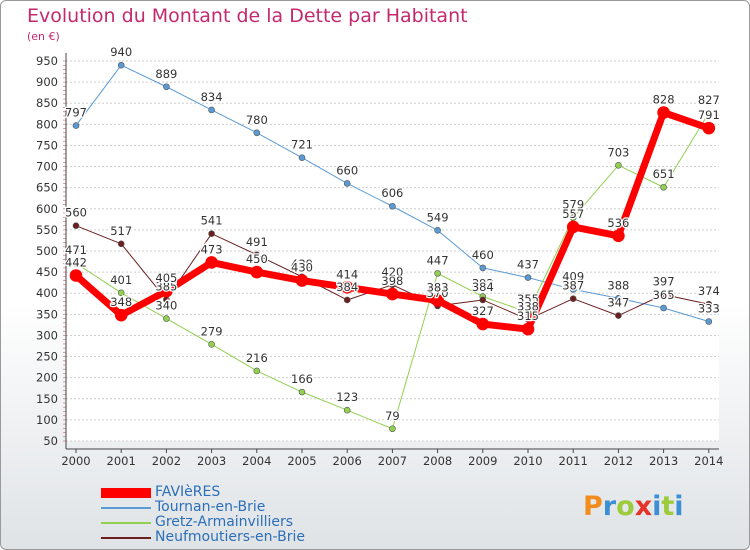  What do you see at coordinates (257, 120) in the screenshot?
I see `data-label: 780` at bounding box center [257, 120].